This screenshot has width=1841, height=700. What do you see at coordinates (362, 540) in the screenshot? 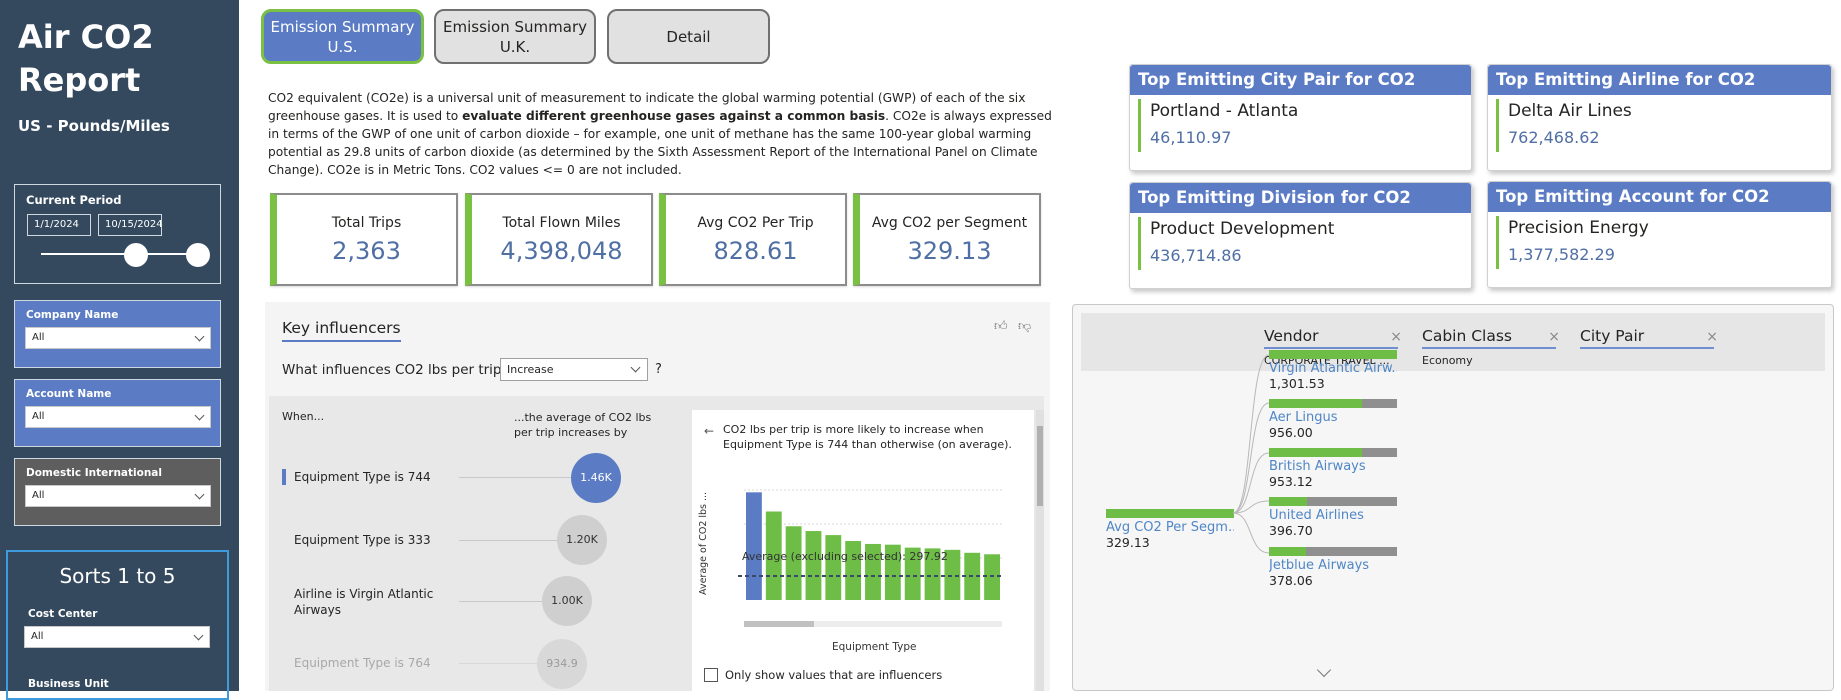
I see `influencer-label: Equipment Type is 333` at bounding box center [362, 540].